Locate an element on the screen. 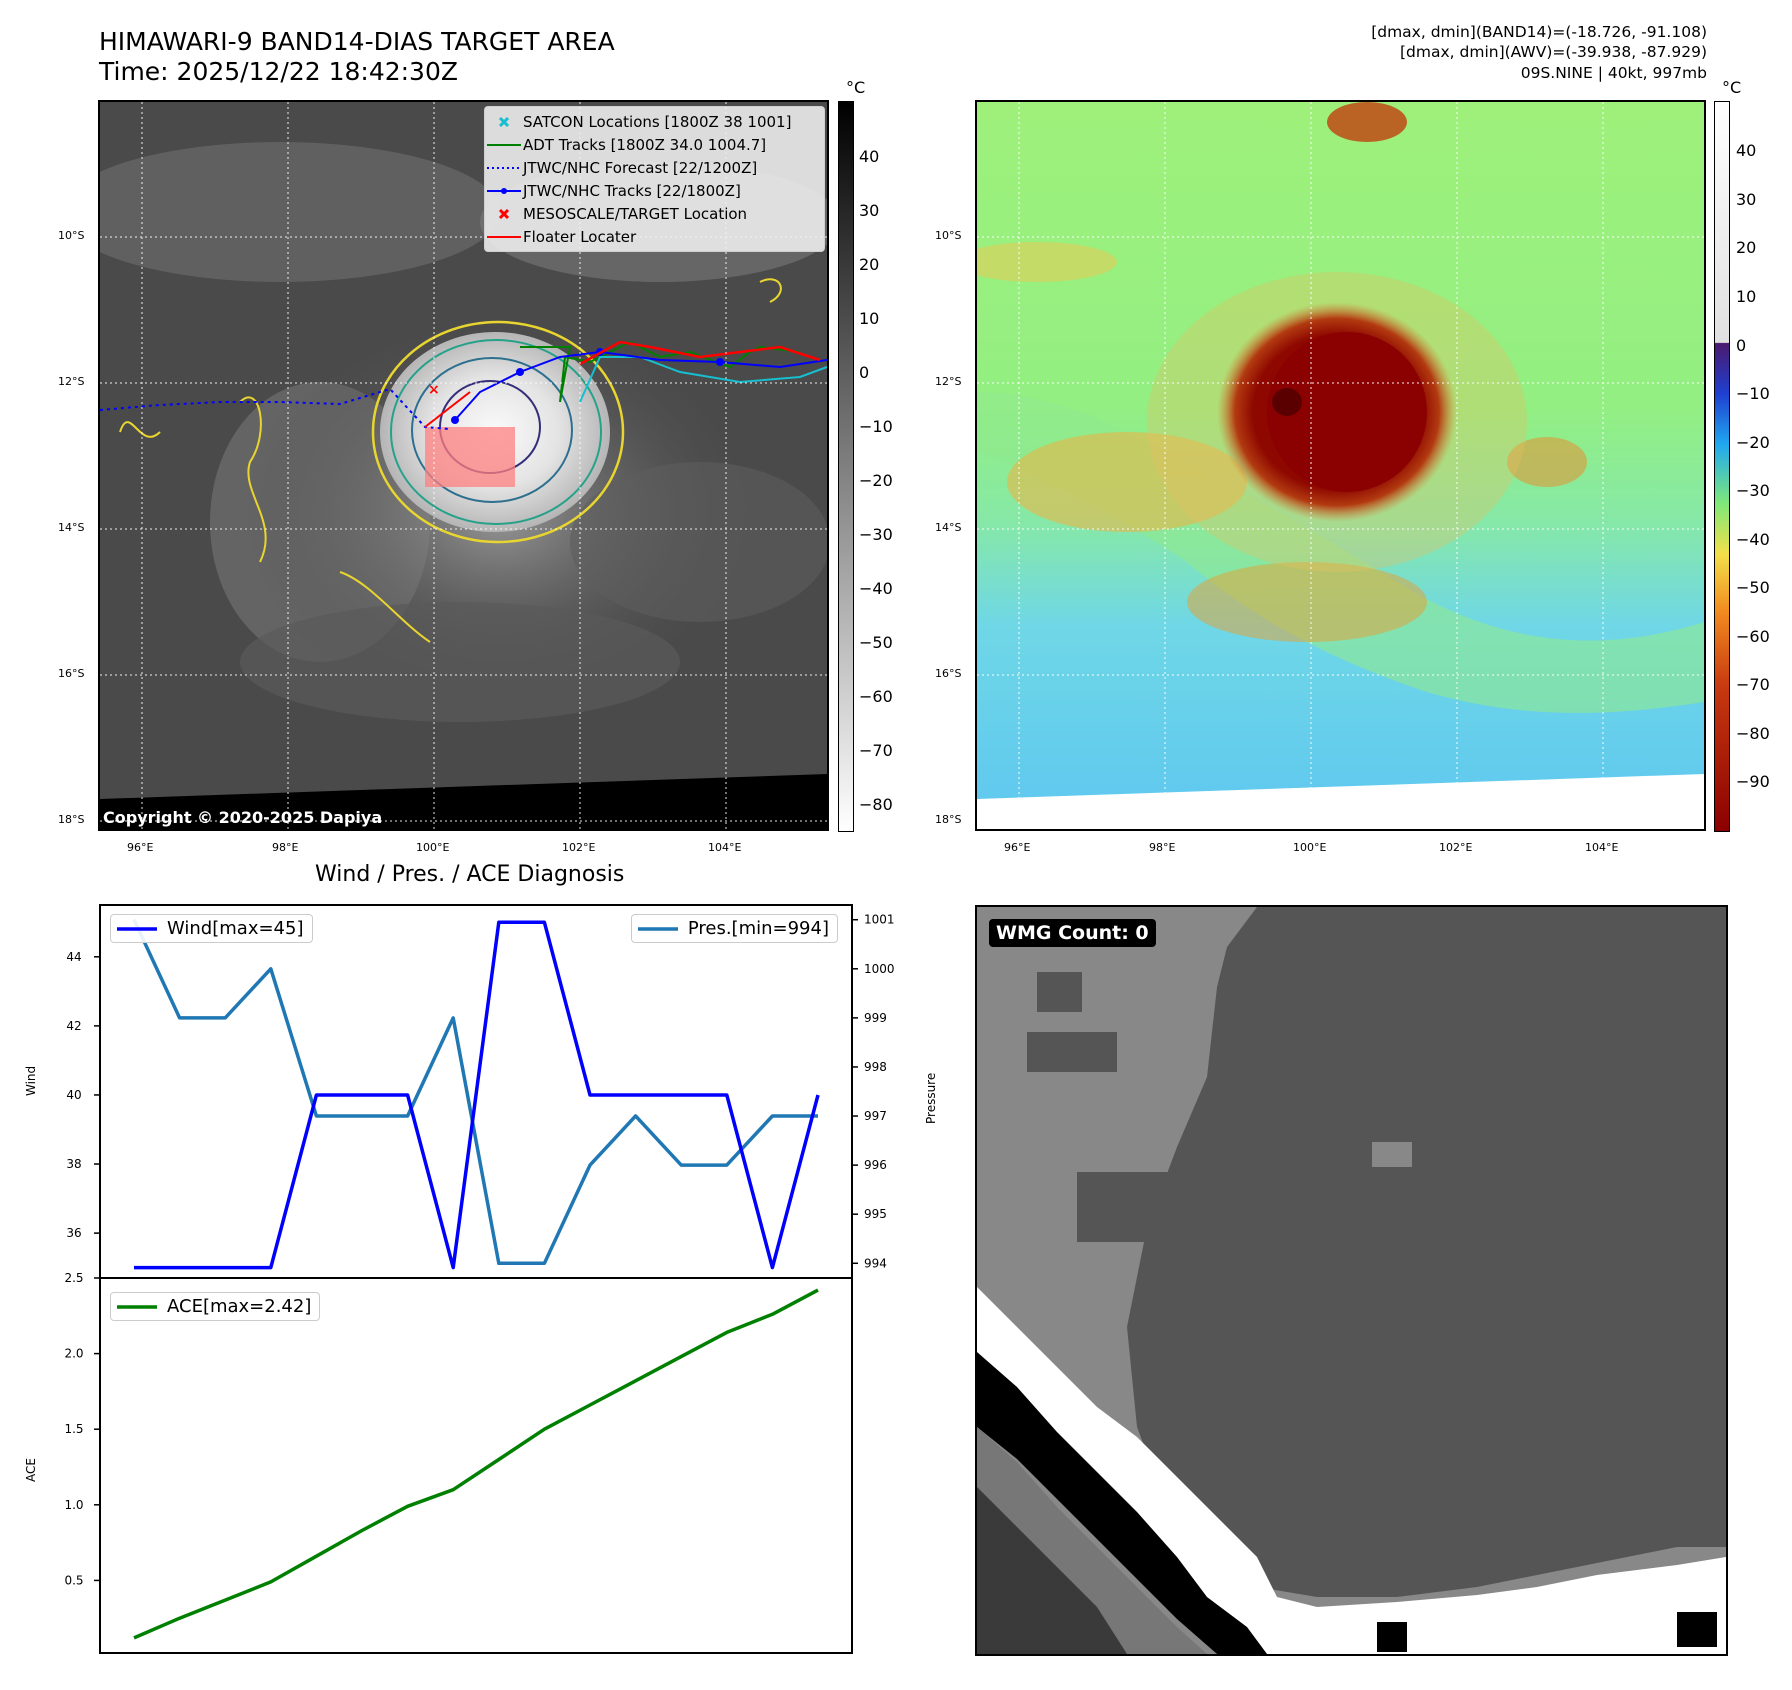 Image resolution: width=1792 pixels, height=1690 pixels. pressure-tick-label: 997 is located at coordinates (875, 1116).